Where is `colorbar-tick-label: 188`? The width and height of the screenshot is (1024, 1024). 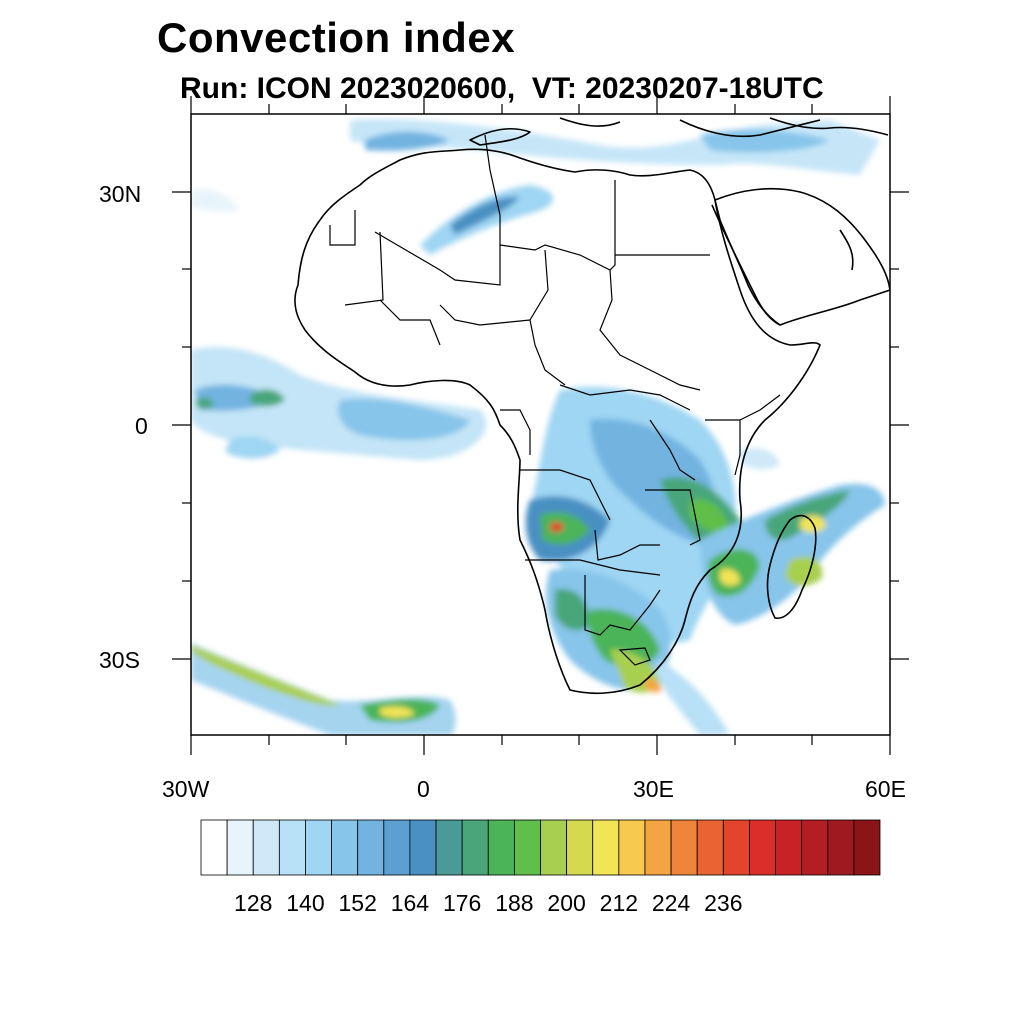 colorbar-tick-label: 188 is located at coordinates (514, 903).